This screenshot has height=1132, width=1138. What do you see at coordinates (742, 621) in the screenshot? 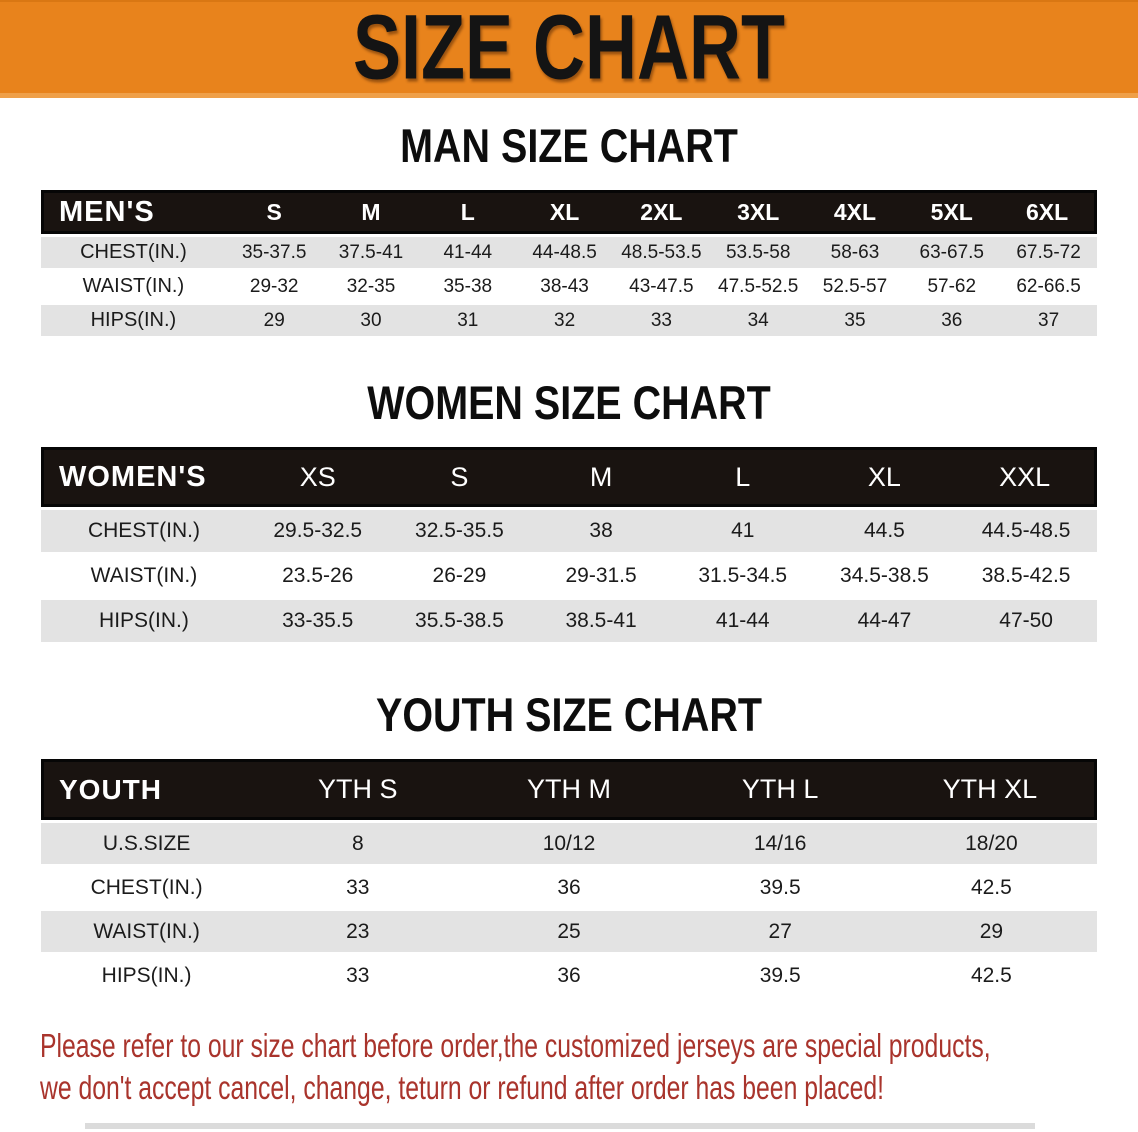
I see `measurement-cell: 41-44` at bounding box center [742, 621].